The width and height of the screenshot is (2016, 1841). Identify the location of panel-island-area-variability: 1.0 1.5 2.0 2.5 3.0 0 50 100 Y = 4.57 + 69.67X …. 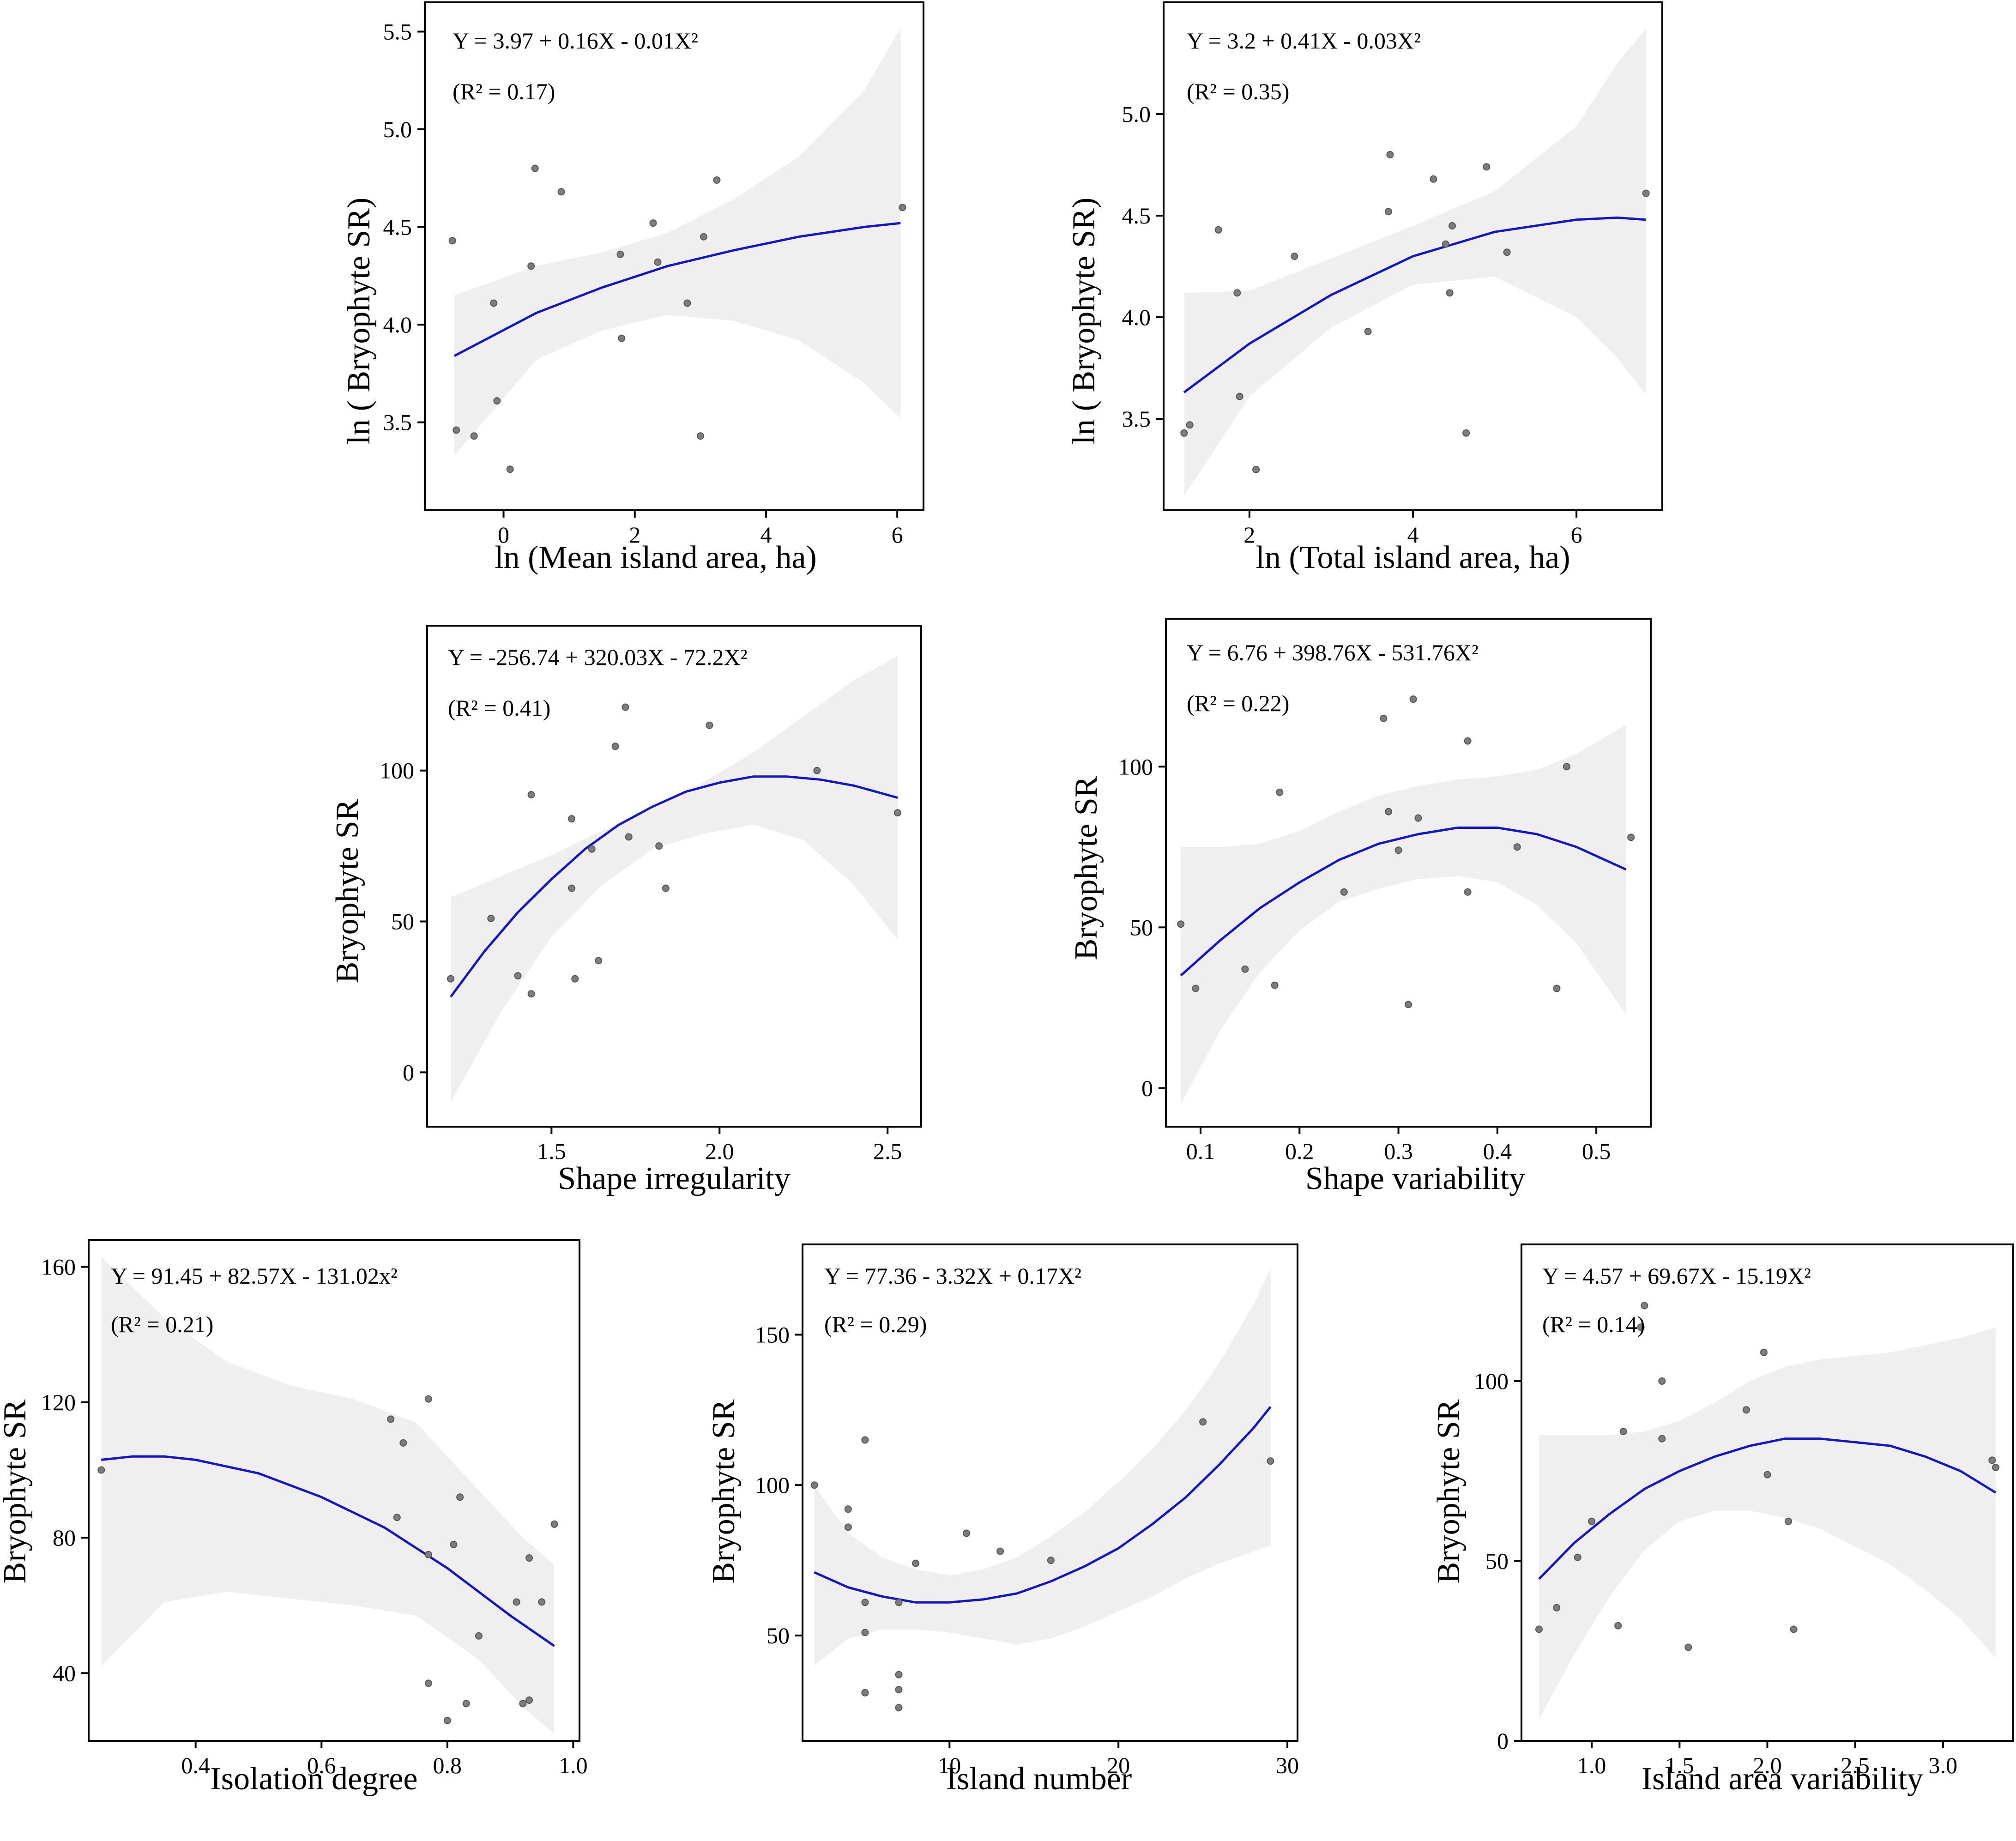
(1722, 1520).